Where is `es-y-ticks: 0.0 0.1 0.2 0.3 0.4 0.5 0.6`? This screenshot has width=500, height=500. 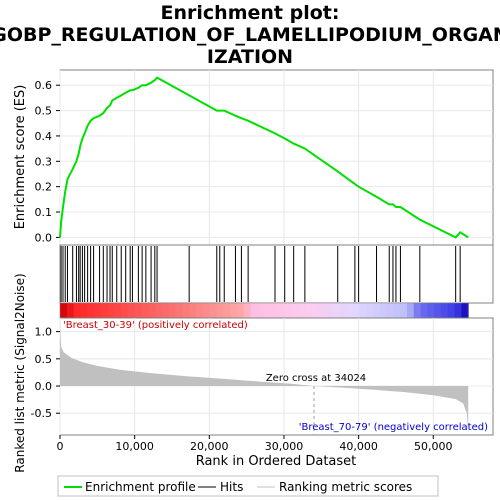 es-y-ticks: 0.0 0.1 0.2 0.3 0.4 0.5 0.6 is located at coordinates (47, 161).